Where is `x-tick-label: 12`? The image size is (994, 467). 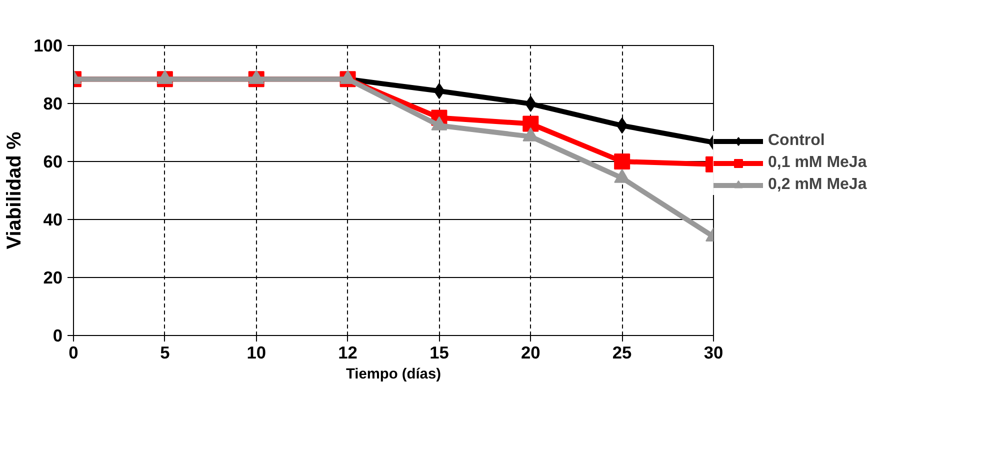 x-tick-label: 12 is located at coordinates (348, 352).